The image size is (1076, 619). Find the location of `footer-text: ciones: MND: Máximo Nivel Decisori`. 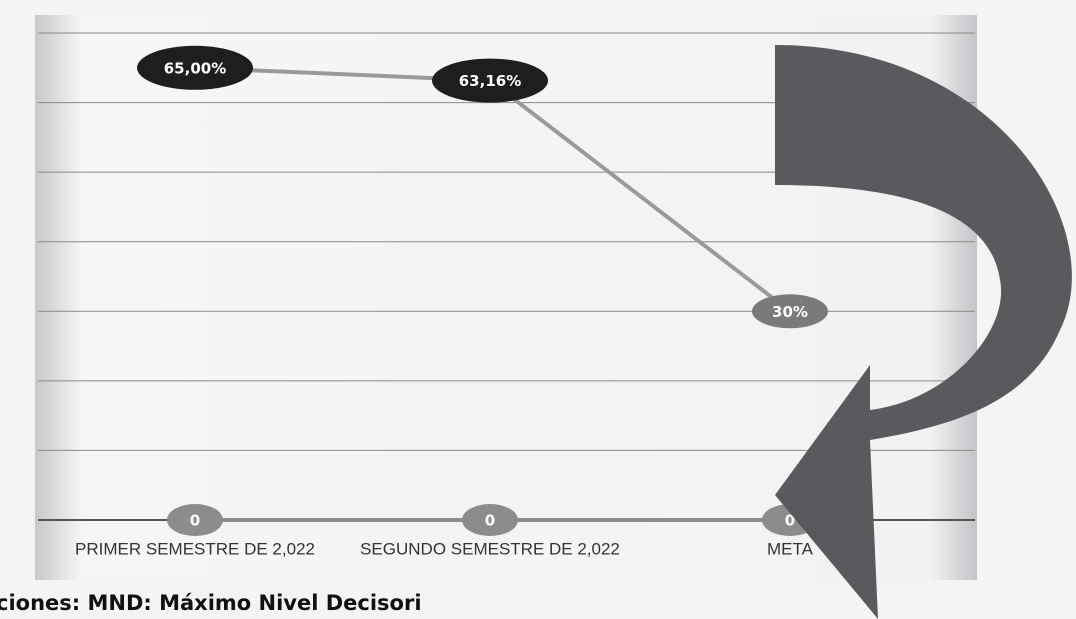

footer-text: ciones: MND: Máximo Nivel Decisori is located at coordinates (211, 603).